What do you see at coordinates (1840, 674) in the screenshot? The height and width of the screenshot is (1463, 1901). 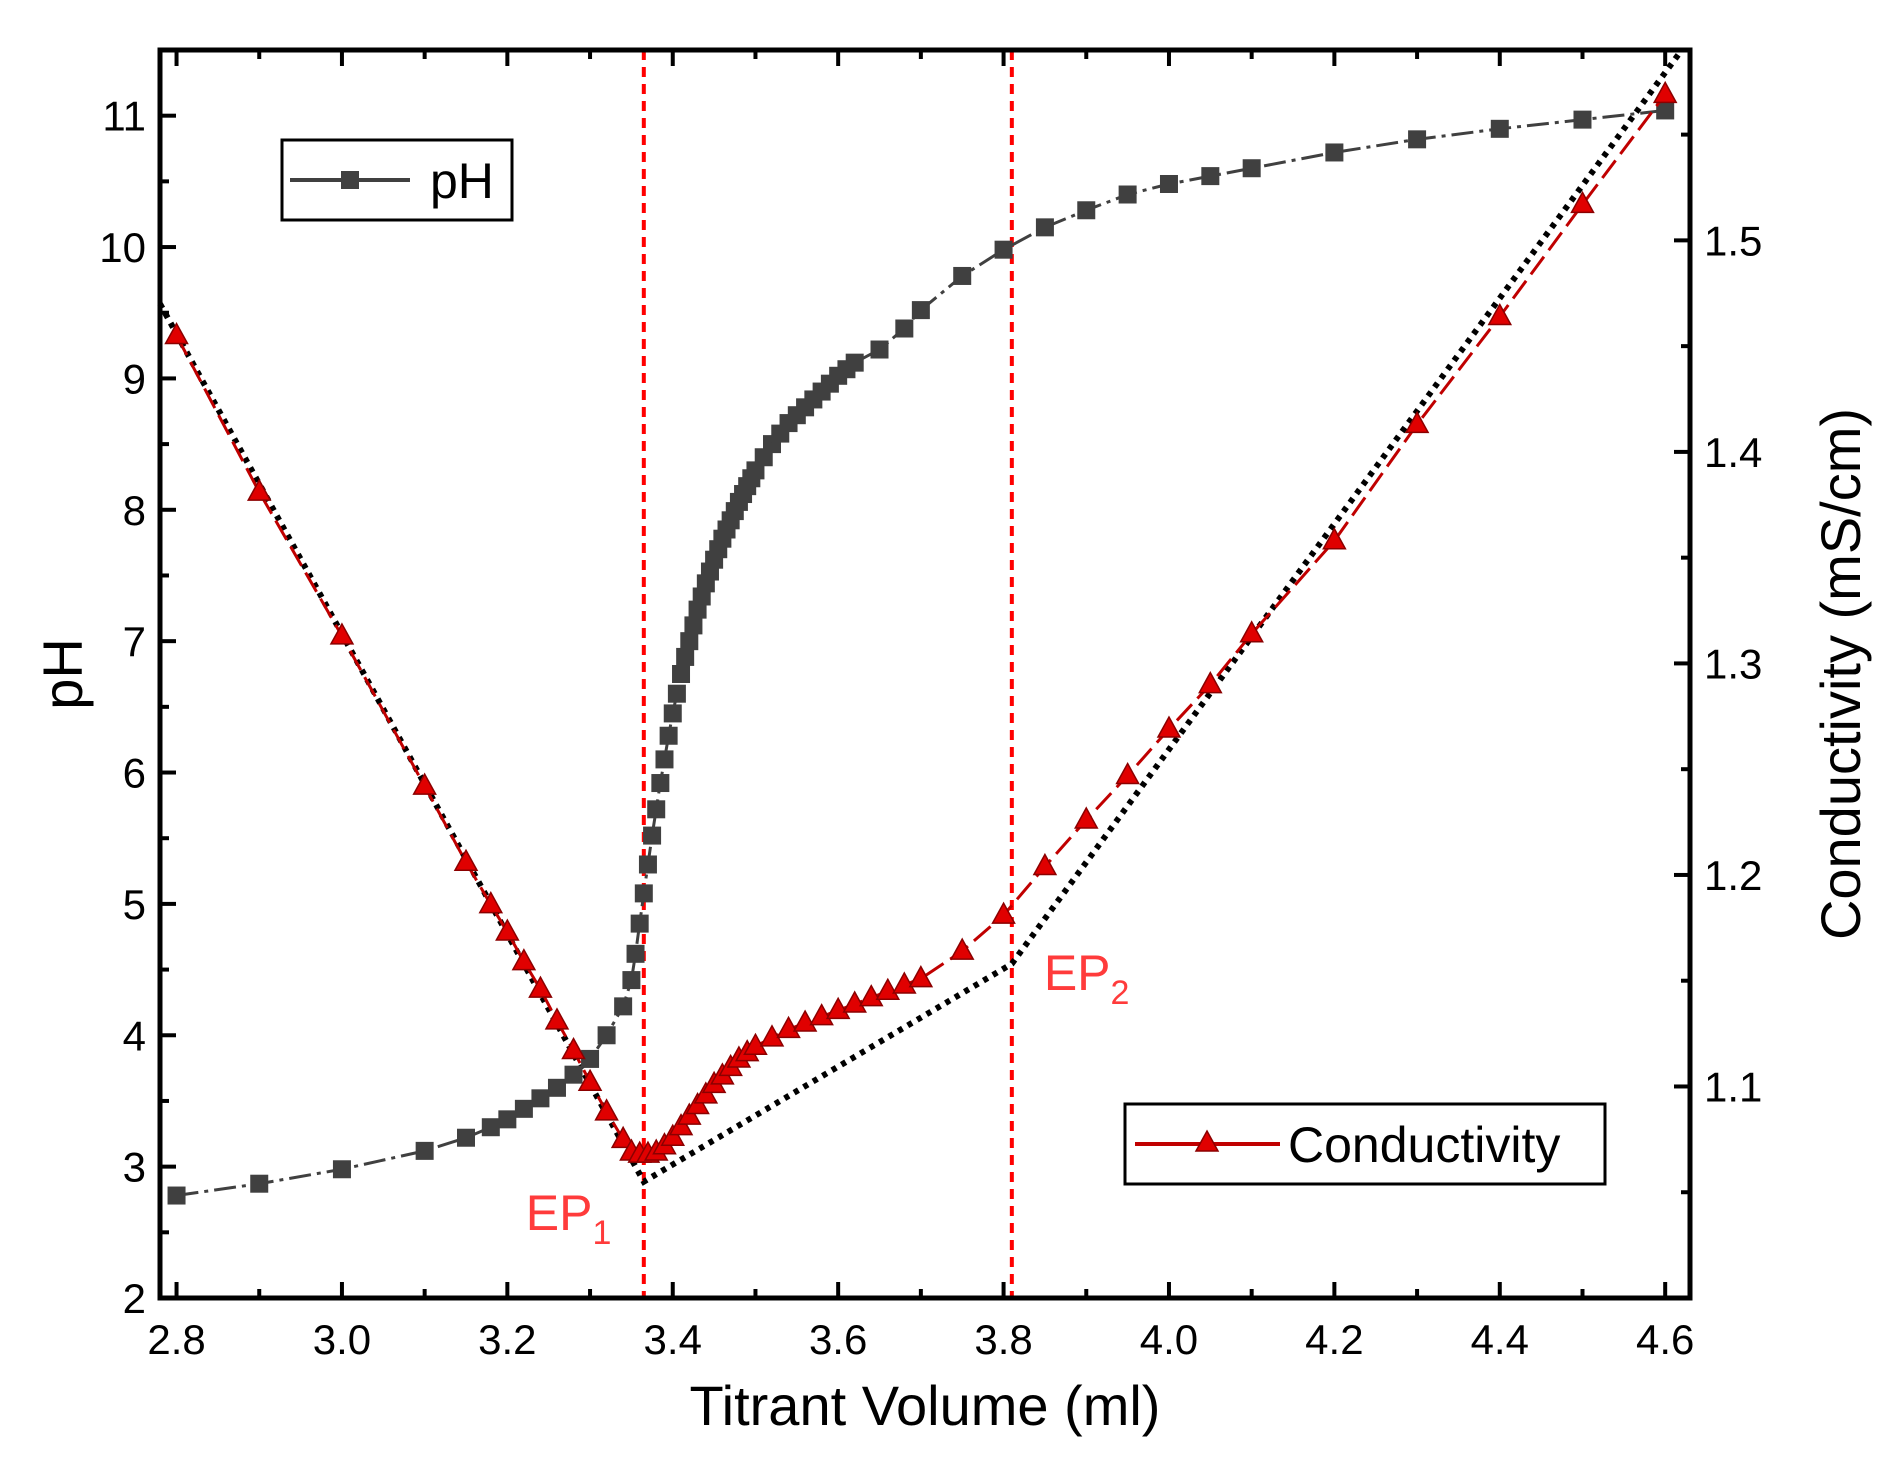 I see `y2-axis-title: Conductivity (mS/cm)` at bounding box center [1840, 674].